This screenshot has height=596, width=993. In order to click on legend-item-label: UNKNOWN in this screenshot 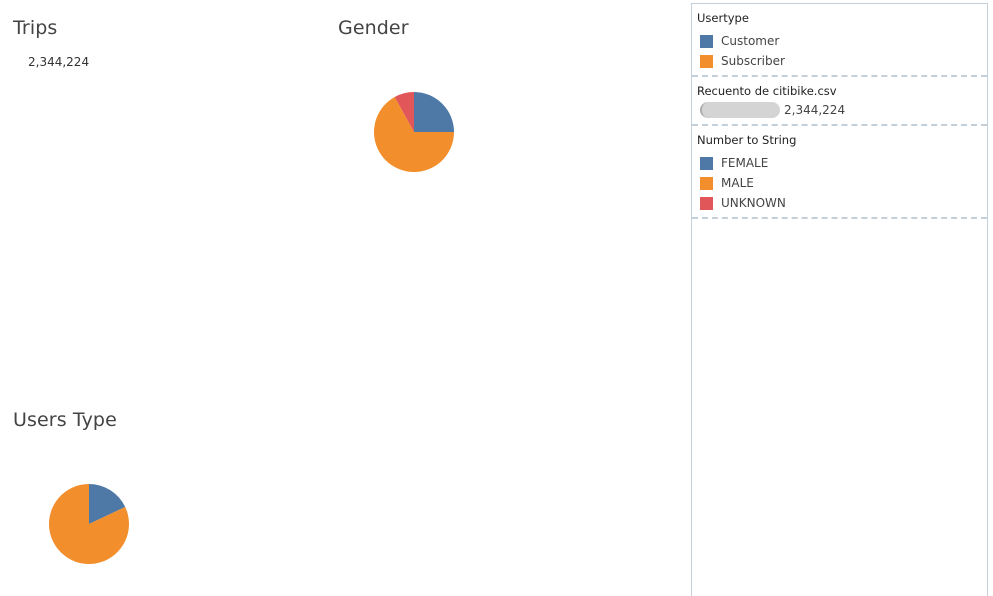, I will do `click(753, 203)`.